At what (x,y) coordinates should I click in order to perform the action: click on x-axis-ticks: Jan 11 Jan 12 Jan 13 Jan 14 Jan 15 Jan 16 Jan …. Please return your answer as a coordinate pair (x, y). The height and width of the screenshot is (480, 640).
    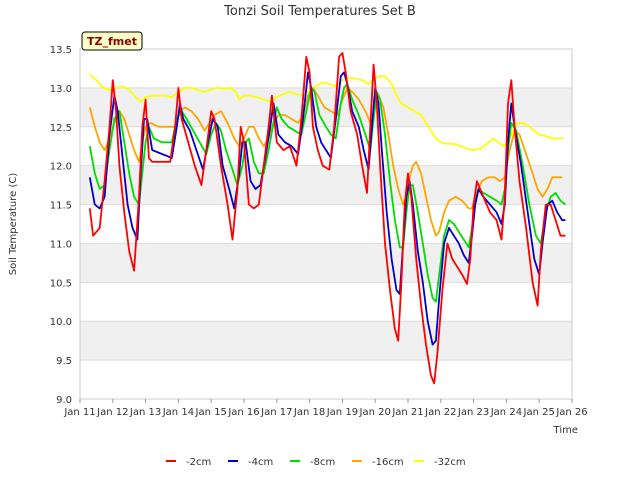
    Looking at the image, I should click on (325, 408).